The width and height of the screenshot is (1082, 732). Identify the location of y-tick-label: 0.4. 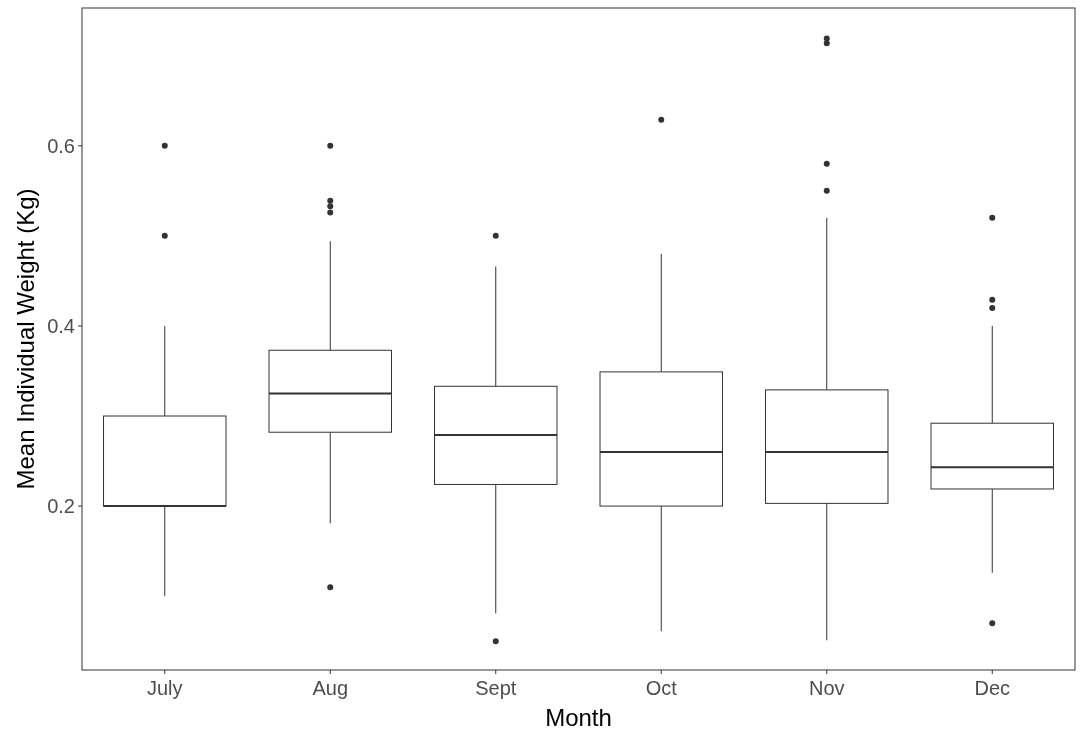
(61, 325).